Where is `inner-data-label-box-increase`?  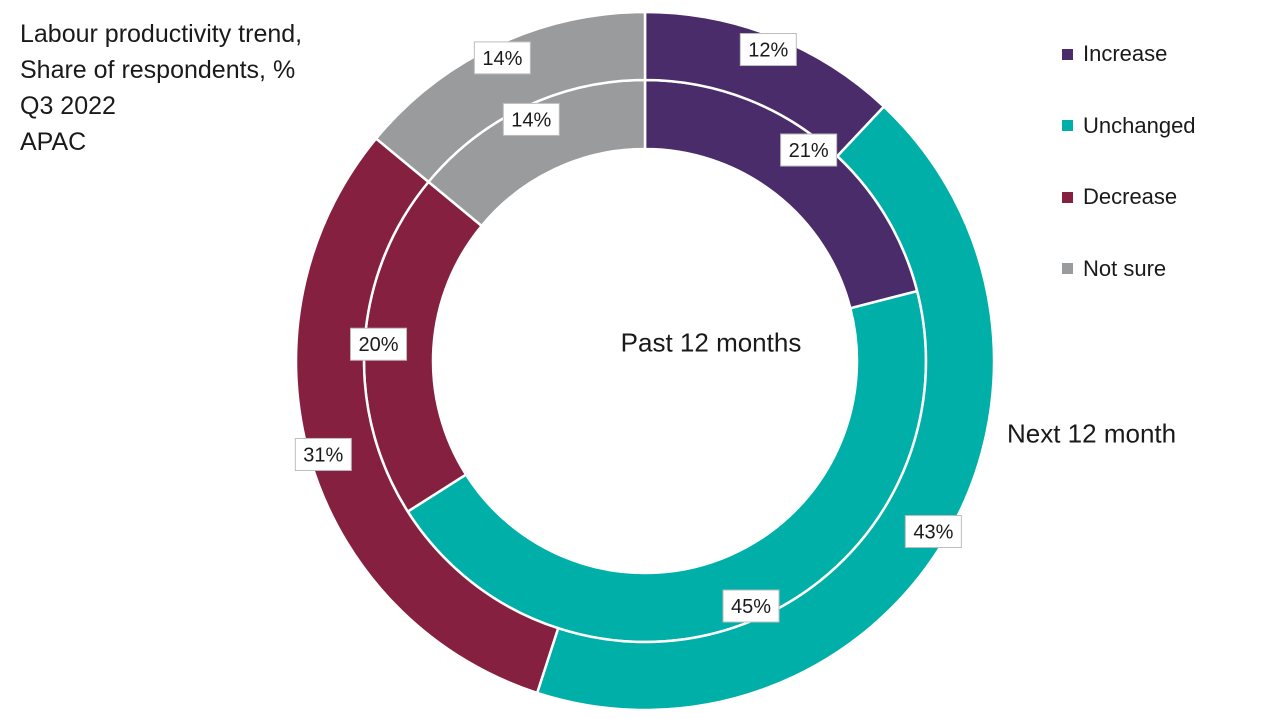 inner-data-label-box-increase is located at coordinates (809, 150).